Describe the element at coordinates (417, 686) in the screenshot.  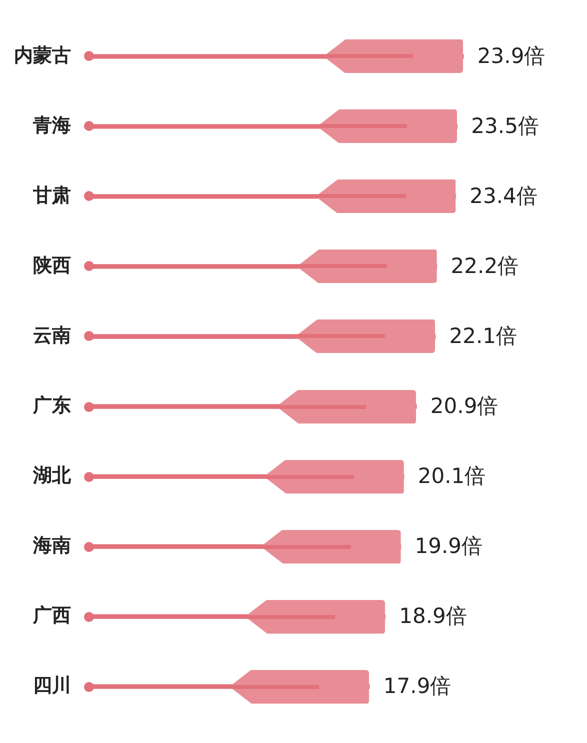
I see `data-label: 17.9倍` at that location.